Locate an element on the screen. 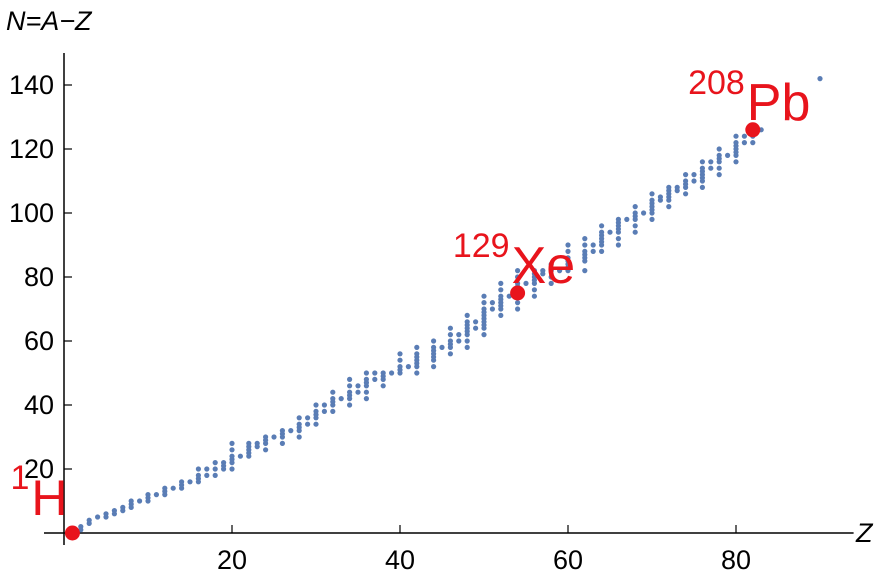  y-tick-label: 140 is located at coordinates (31, 85).